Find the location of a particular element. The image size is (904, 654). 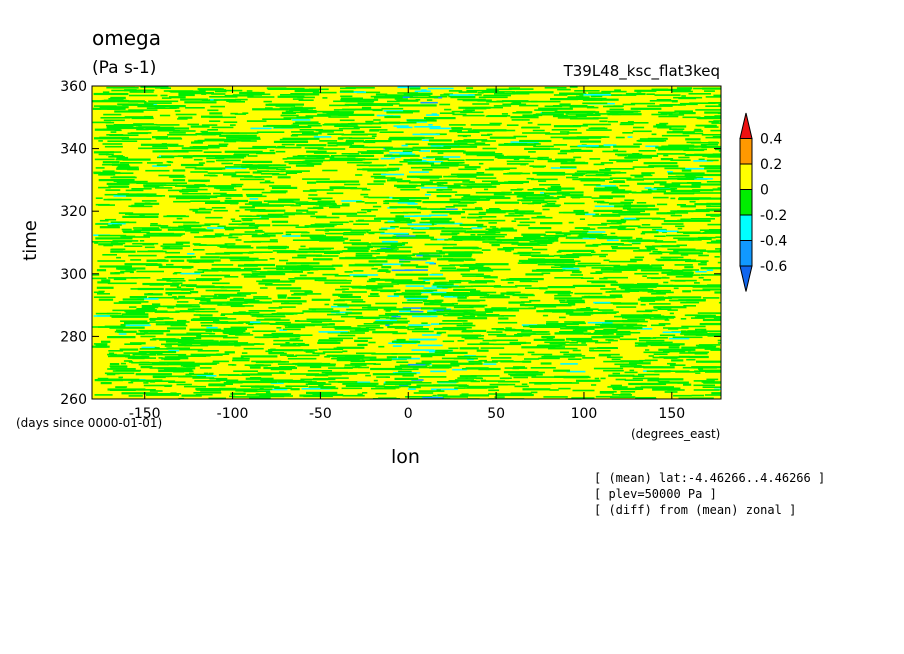

colorbar-bottom-triangle is located at coordinates (746, 278).